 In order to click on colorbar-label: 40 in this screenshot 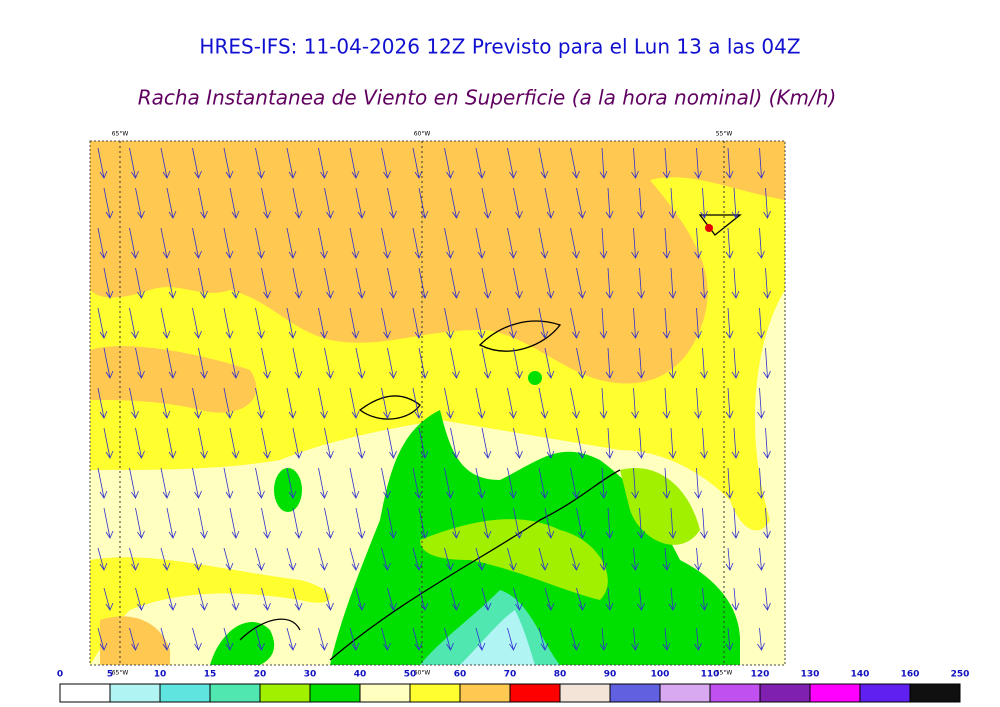, I will do `click(360, 675)`.